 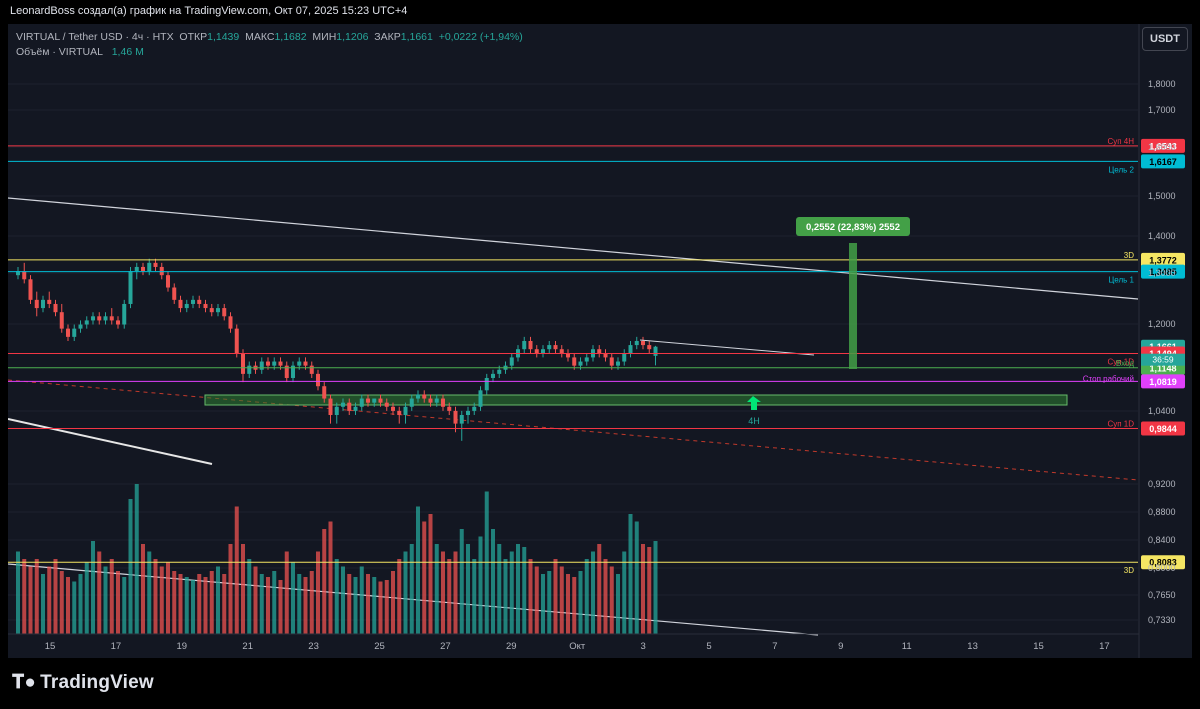 I want to click on x-tick-label: 25, so click(x=379, y=646).